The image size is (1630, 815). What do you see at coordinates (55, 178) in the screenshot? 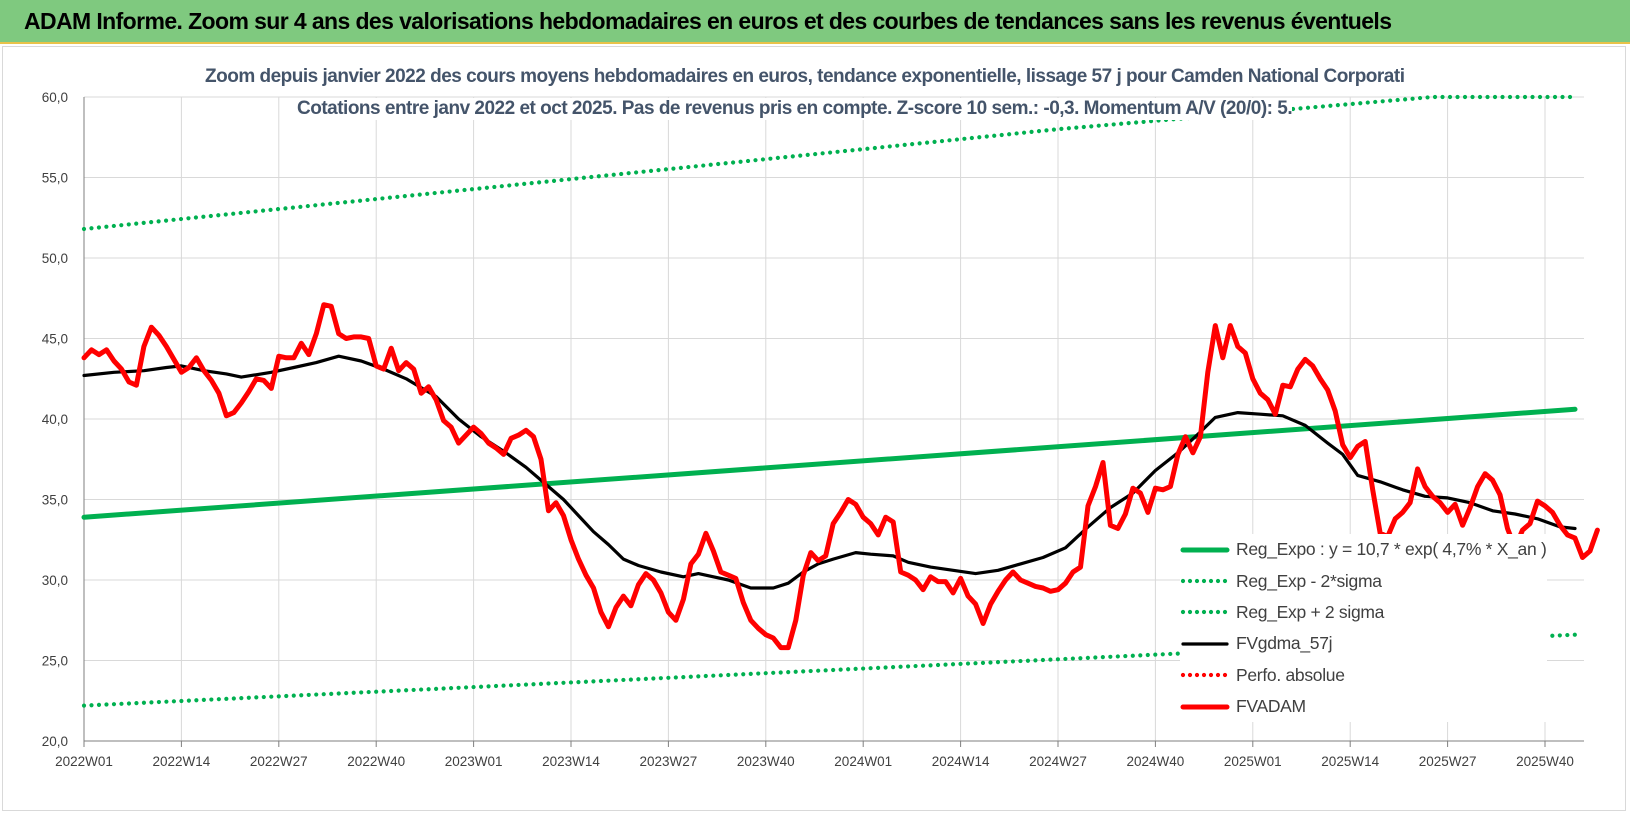
I see `y-tick-label: 55,0` at bounding box center [55, 178].